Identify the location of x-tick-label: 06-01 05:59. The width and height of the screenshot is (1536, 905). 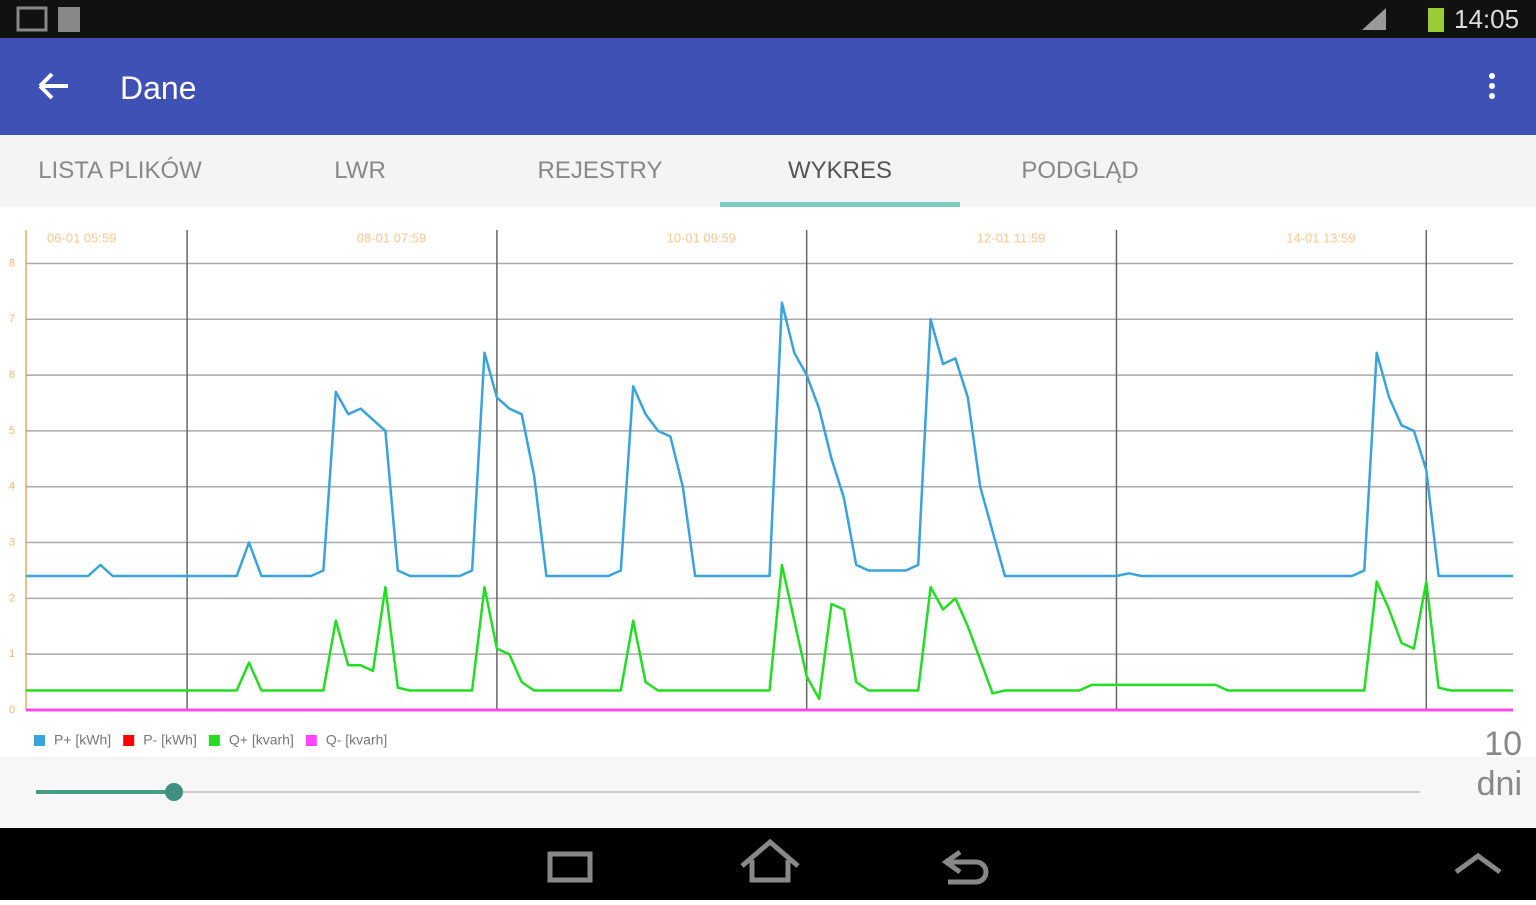
(81, 237).